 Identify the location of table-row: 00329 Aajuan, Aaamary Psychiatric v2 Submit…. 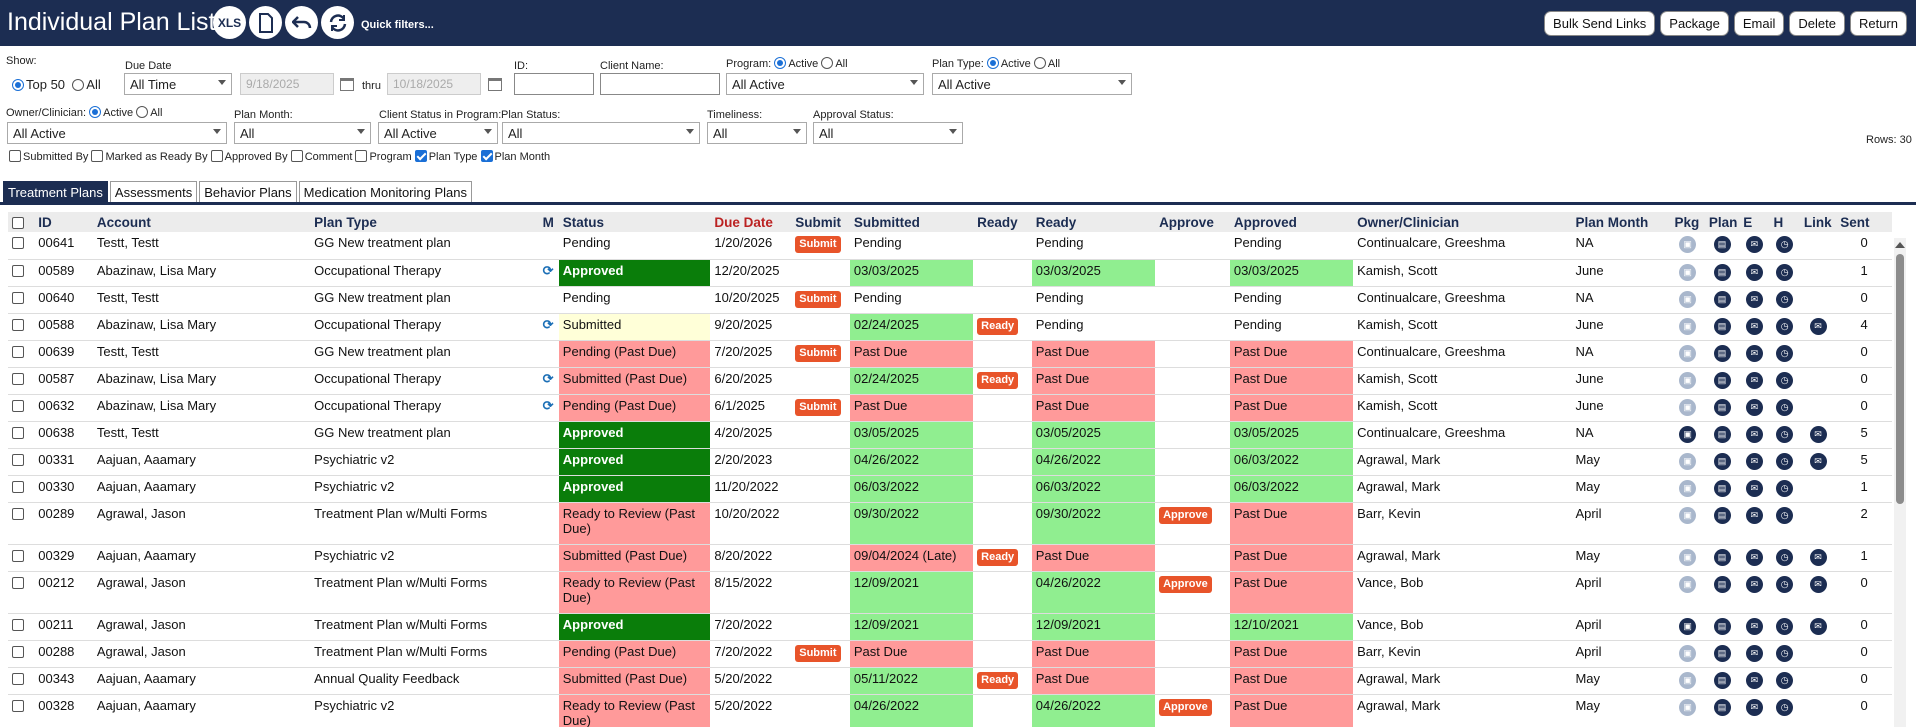
(950, 558).